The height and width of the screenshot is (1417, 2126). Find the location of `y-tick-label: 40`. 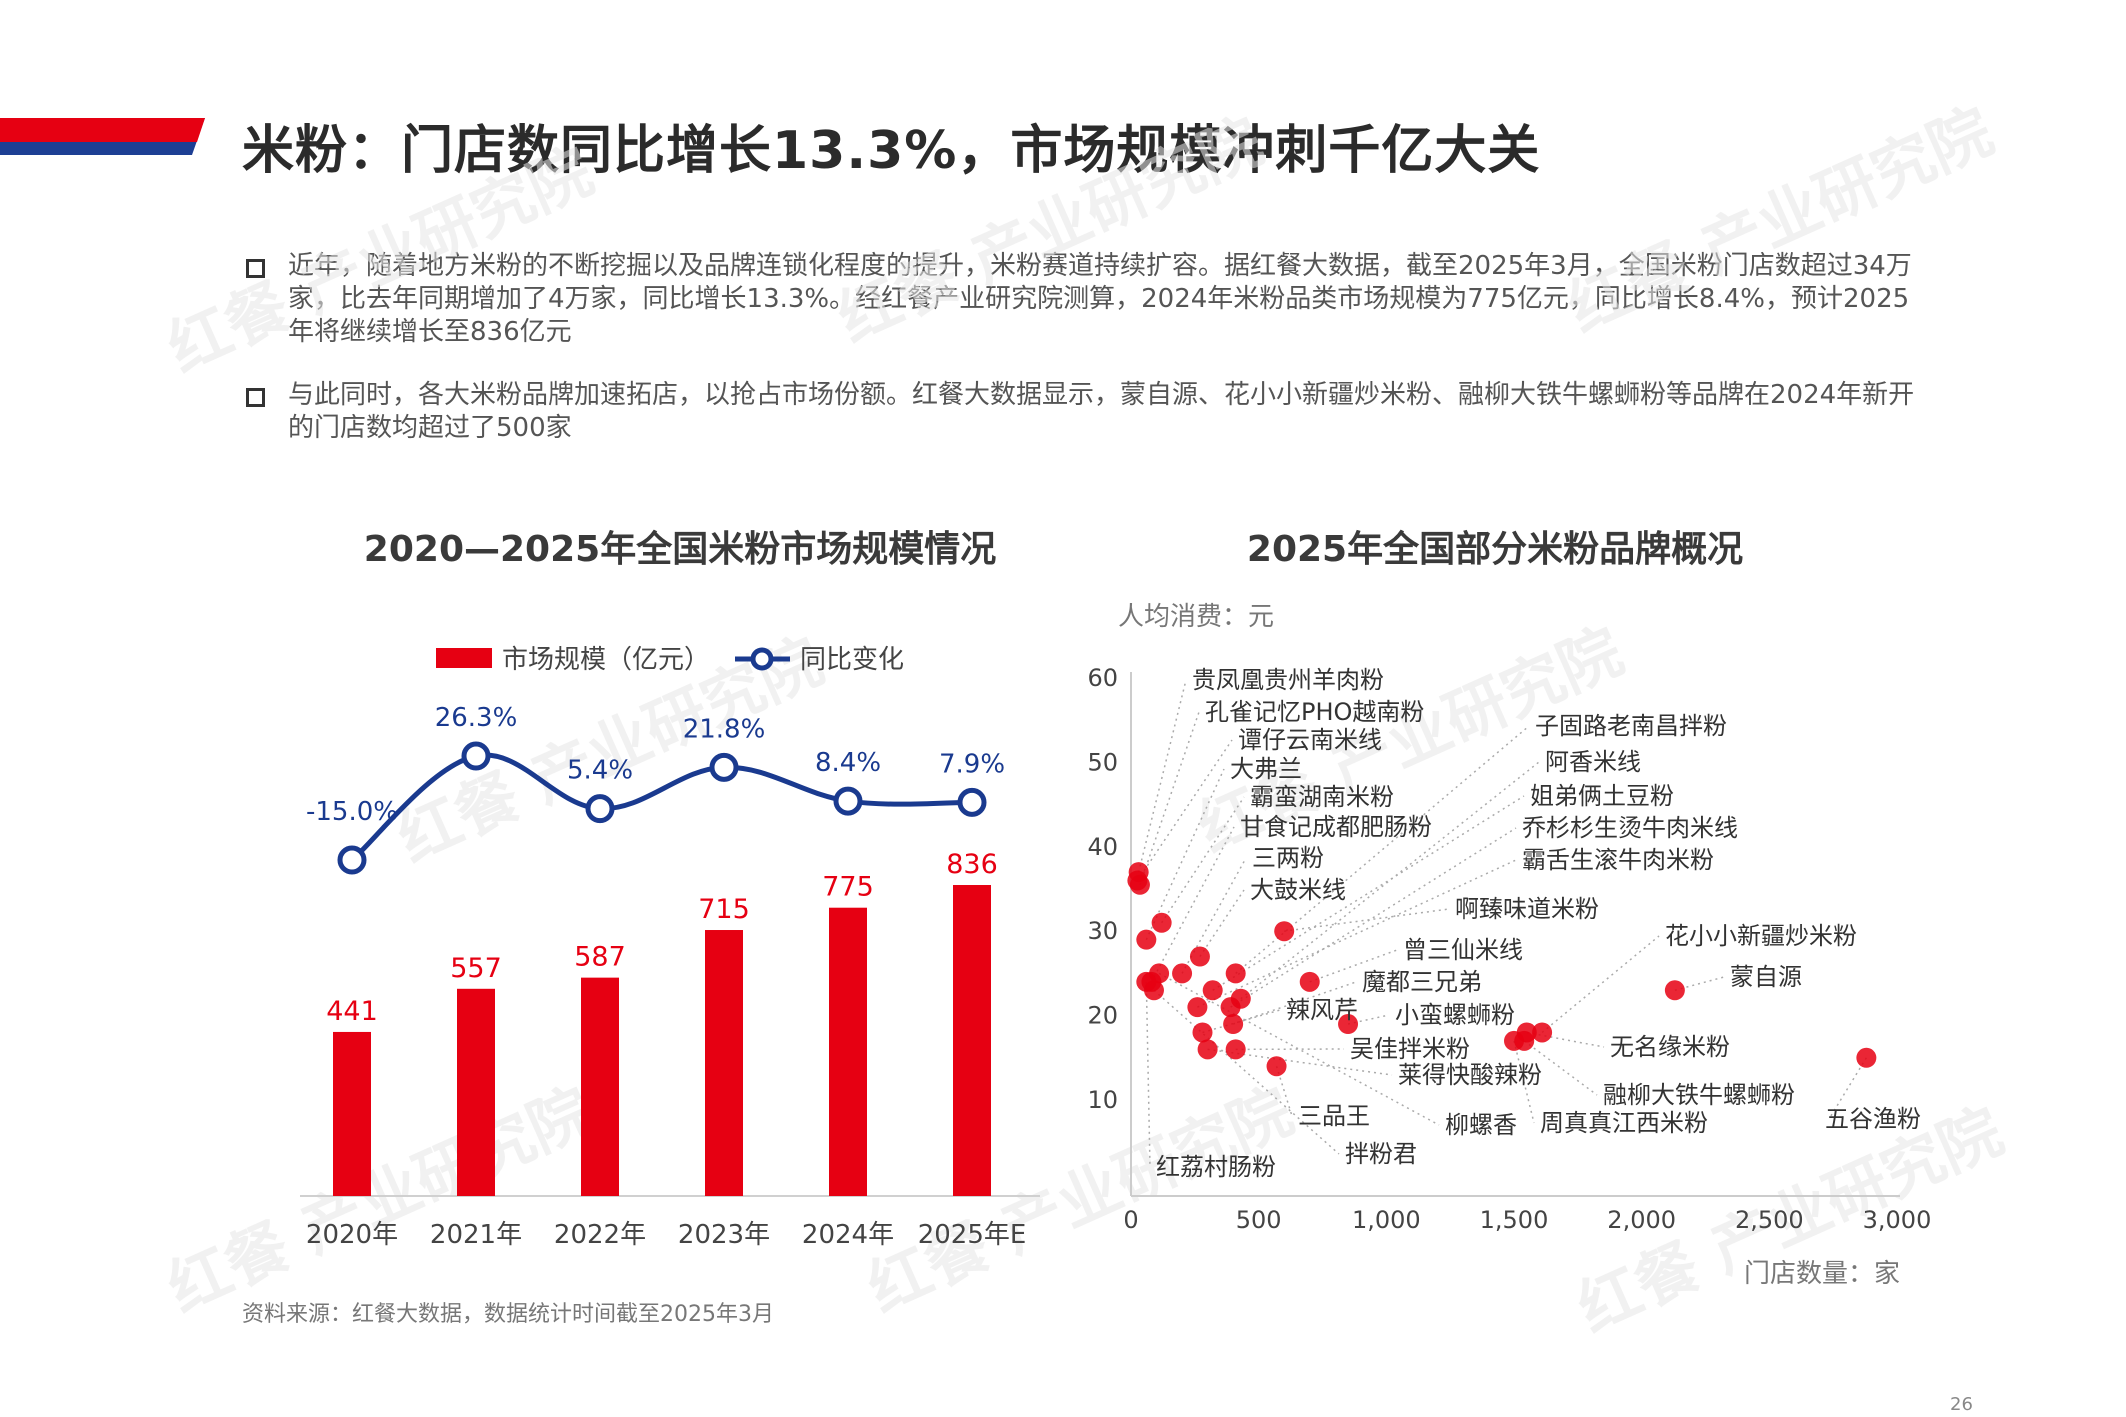

y-tick-label: 40 is located at coordinates (1102, 847).